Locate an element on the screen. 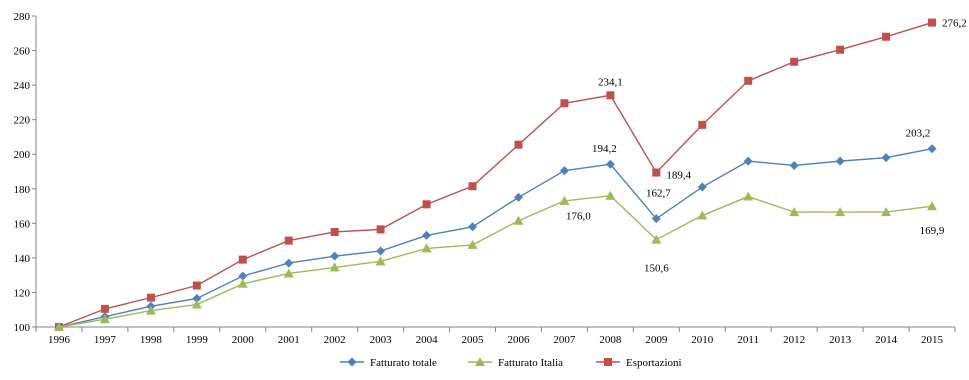  data-label: 276,2 is located at coordinates (954, 24).